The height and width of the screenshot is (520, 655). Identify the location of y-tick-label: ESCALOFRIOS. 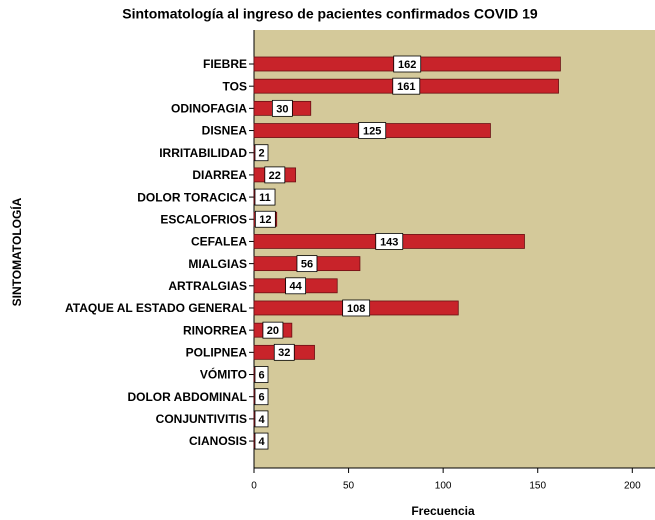
(203, 219).